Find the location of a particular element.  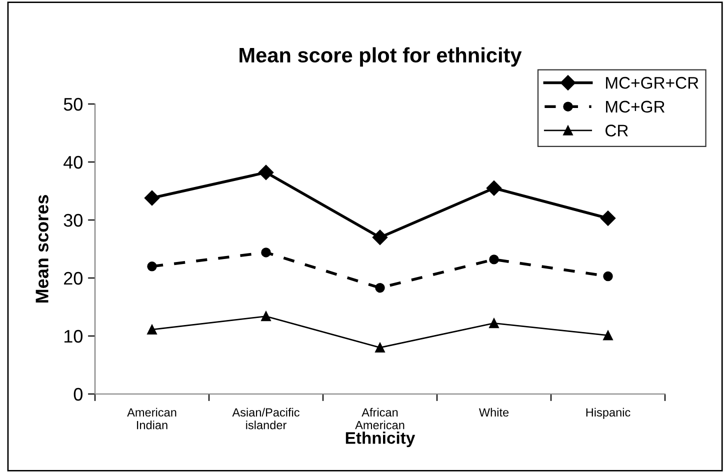

x-tick-label: Asian/Pacific islander is located at coordinates (266, 419).